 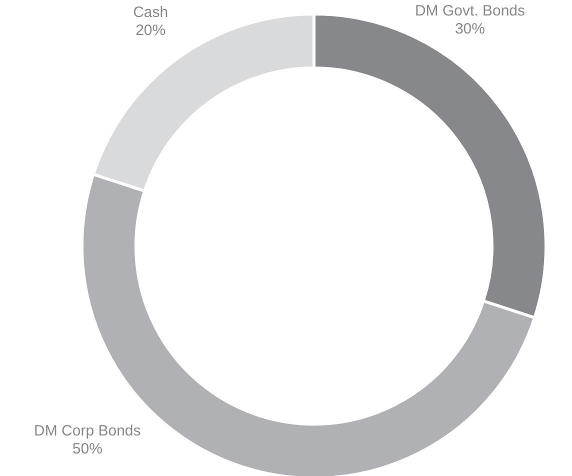 I want to click on slice-label: DM Corp Bonds, so click(x=87, y=431).